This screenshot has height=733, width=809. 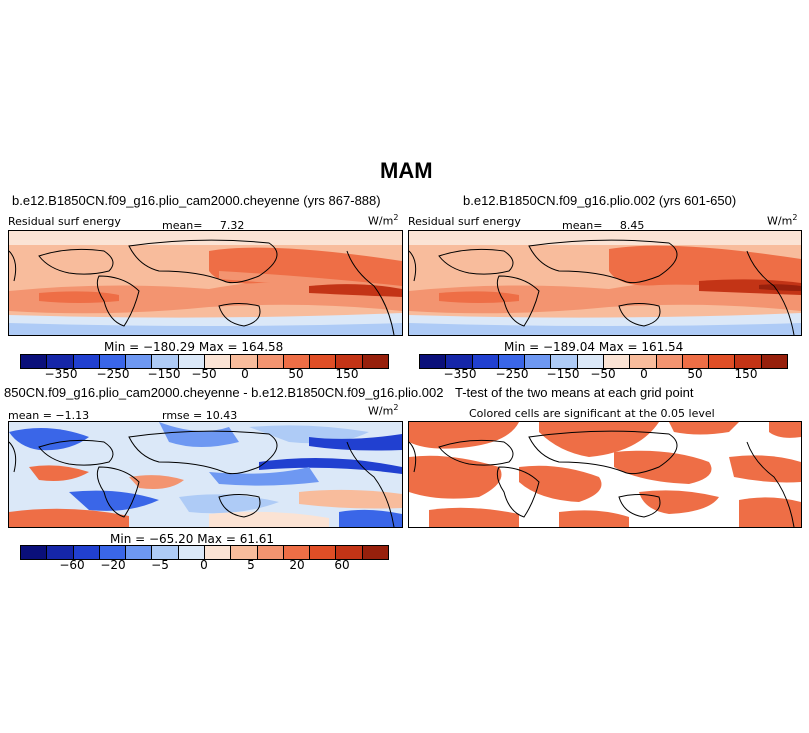 What do you see at coordinates (192, 539) in the screenshot?
I see `minmax-bottom-left: Min = −65.20 Max = 61.61` at bounding box center [192, 539].